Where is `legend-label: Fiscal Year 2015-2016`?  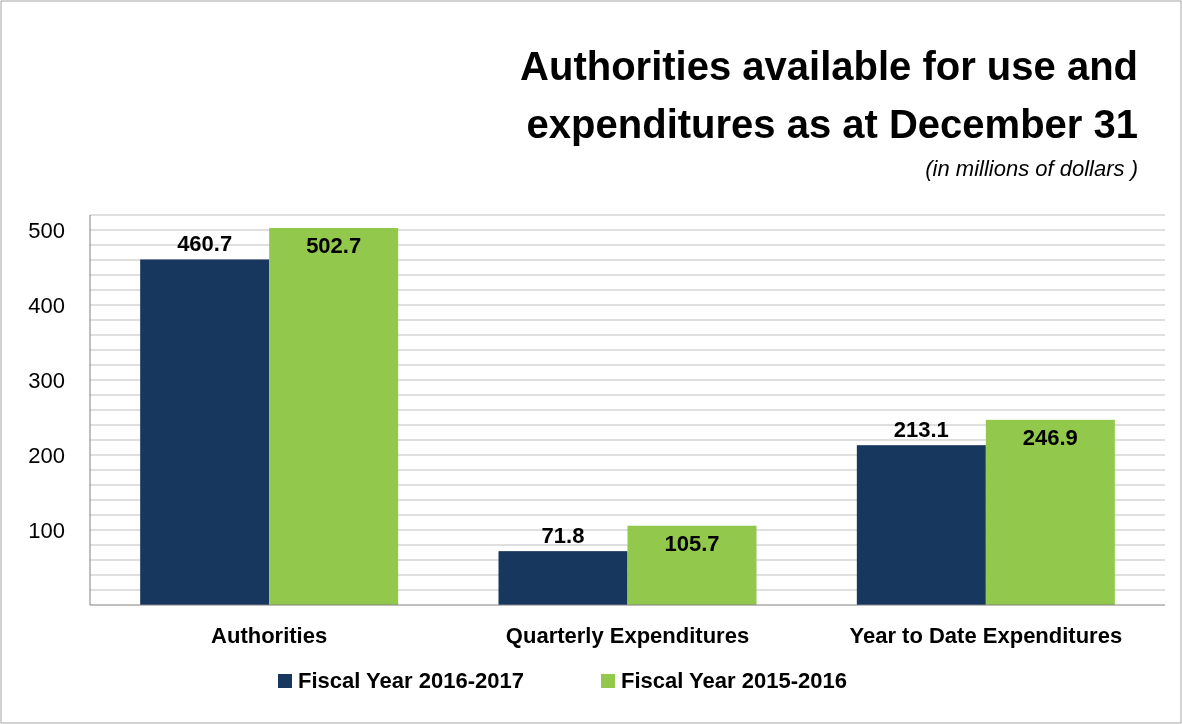 legend-label: Fiscal Year 2015-2016 is located at coordinates (734, 680).